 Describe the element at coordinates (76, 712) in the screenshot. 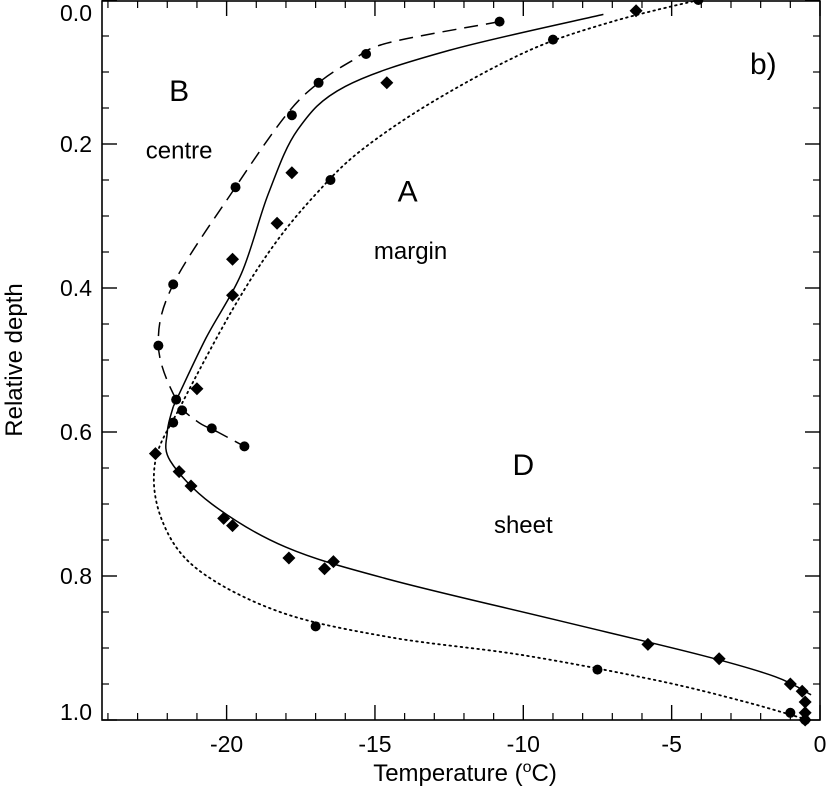

I see `y-tick-label-5: 1.0` at that location.